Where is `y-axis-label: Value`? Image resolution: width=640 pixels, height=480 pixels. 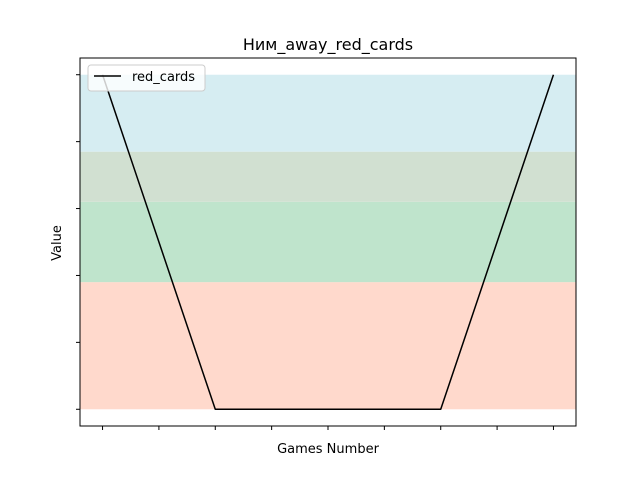
y-axis-label: Value is located at coordinates (57, 243).